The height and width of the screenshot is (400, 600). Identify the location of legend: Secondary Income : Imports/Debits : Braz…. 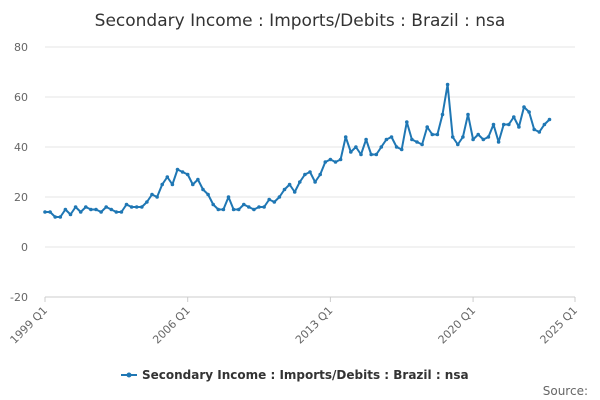
(295, 375).